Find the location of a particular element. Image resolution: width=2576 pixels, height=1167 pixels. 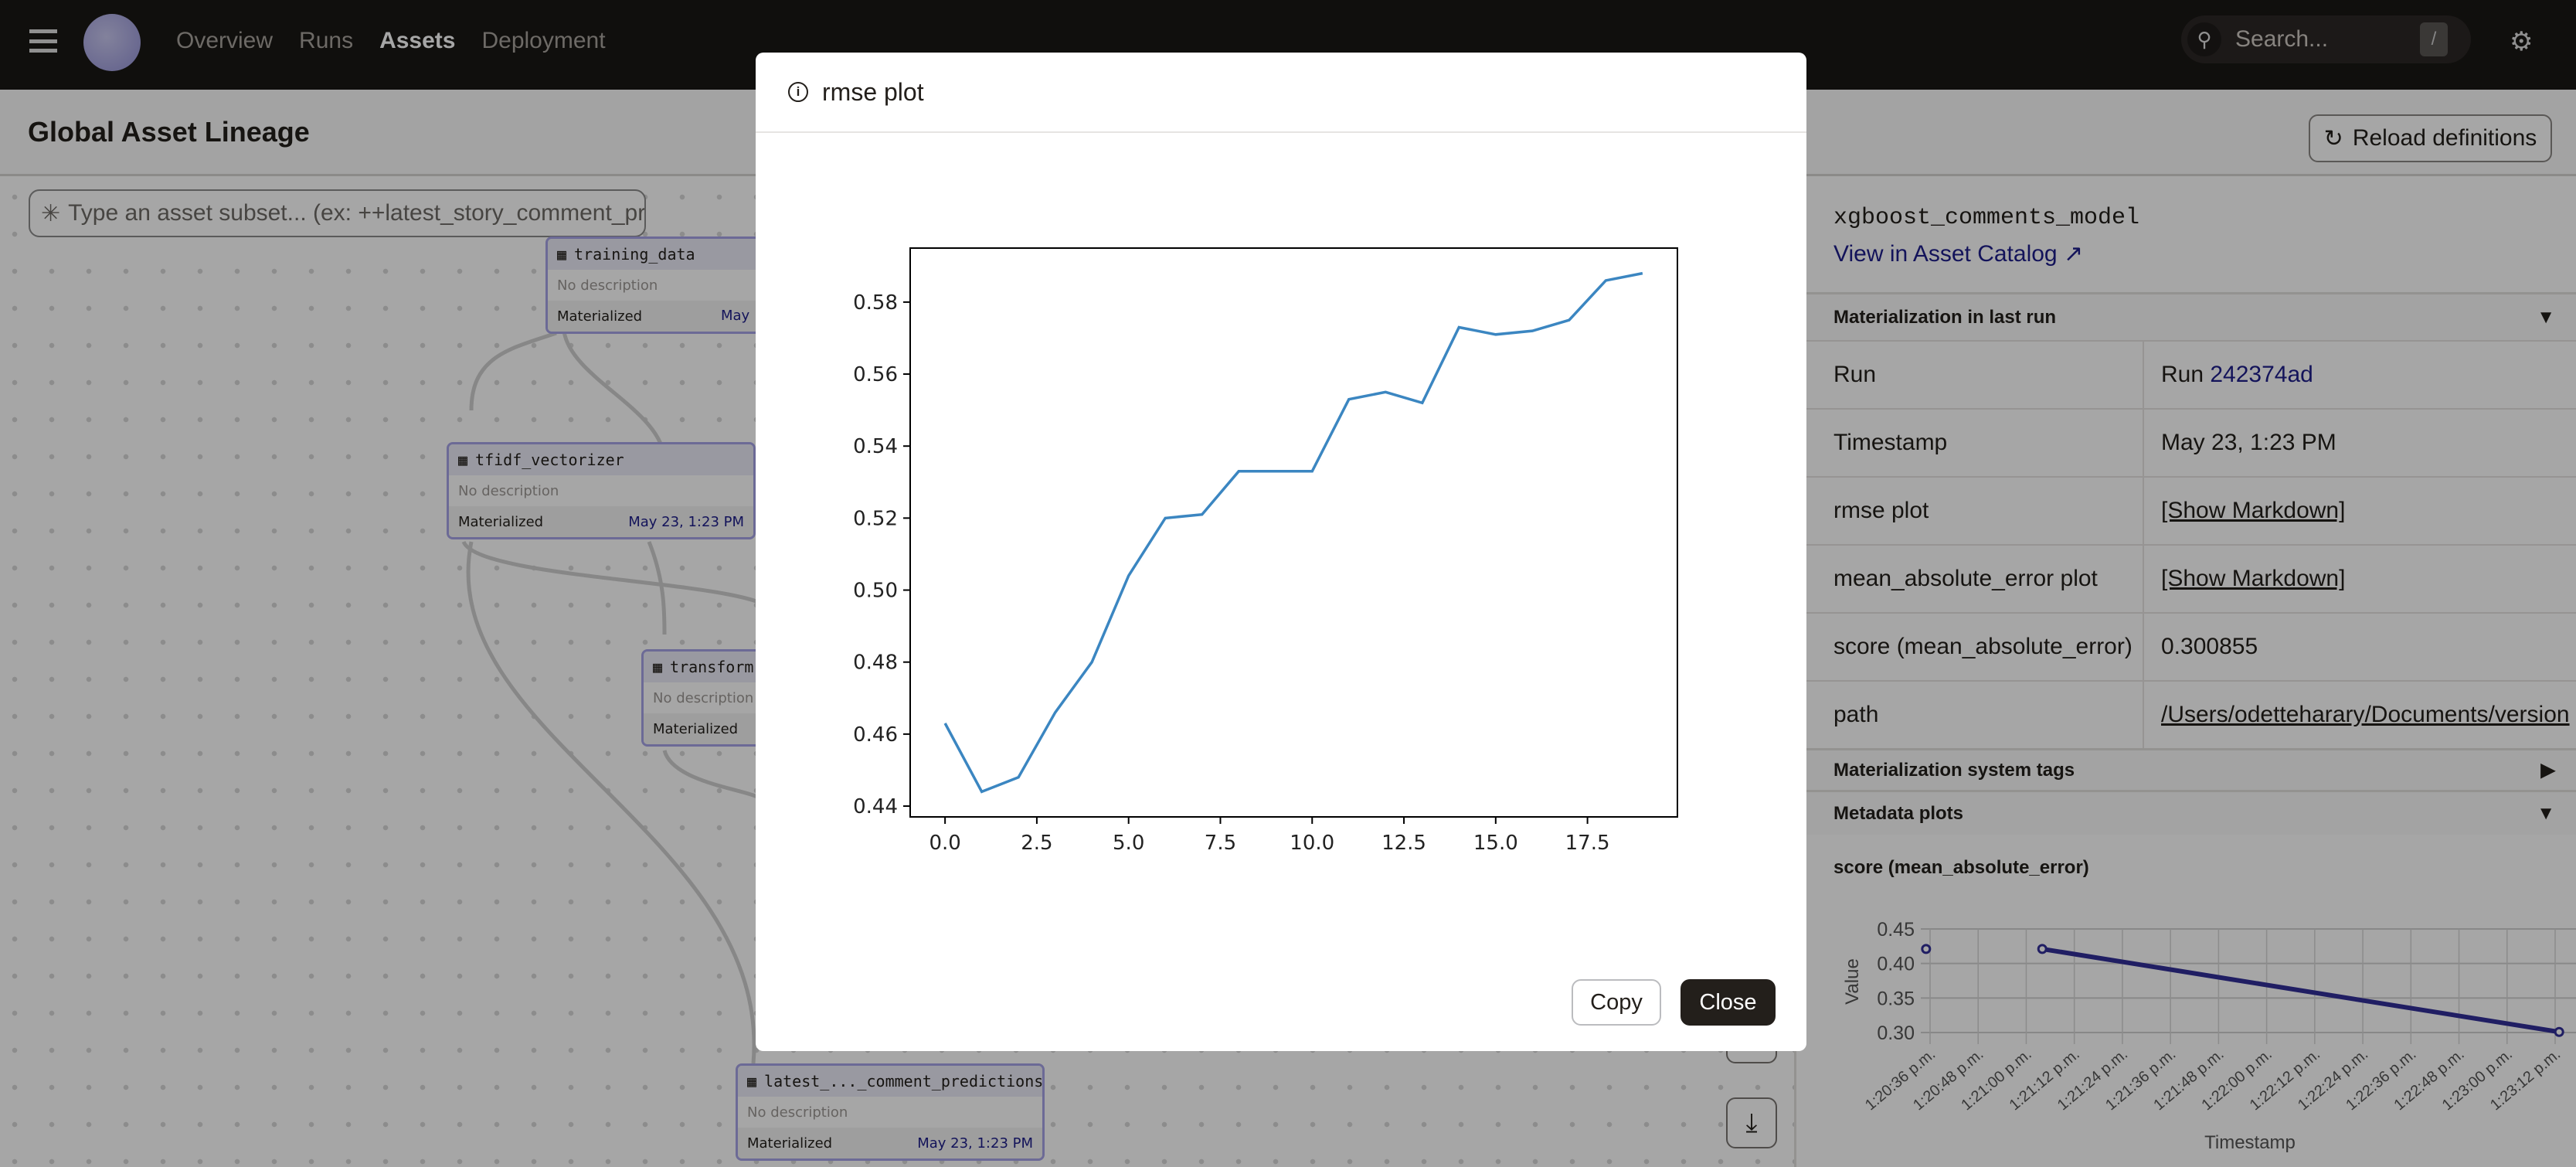

reload-definitions-button: ↻ Reload definitions is located at coordinates (2430, 138).